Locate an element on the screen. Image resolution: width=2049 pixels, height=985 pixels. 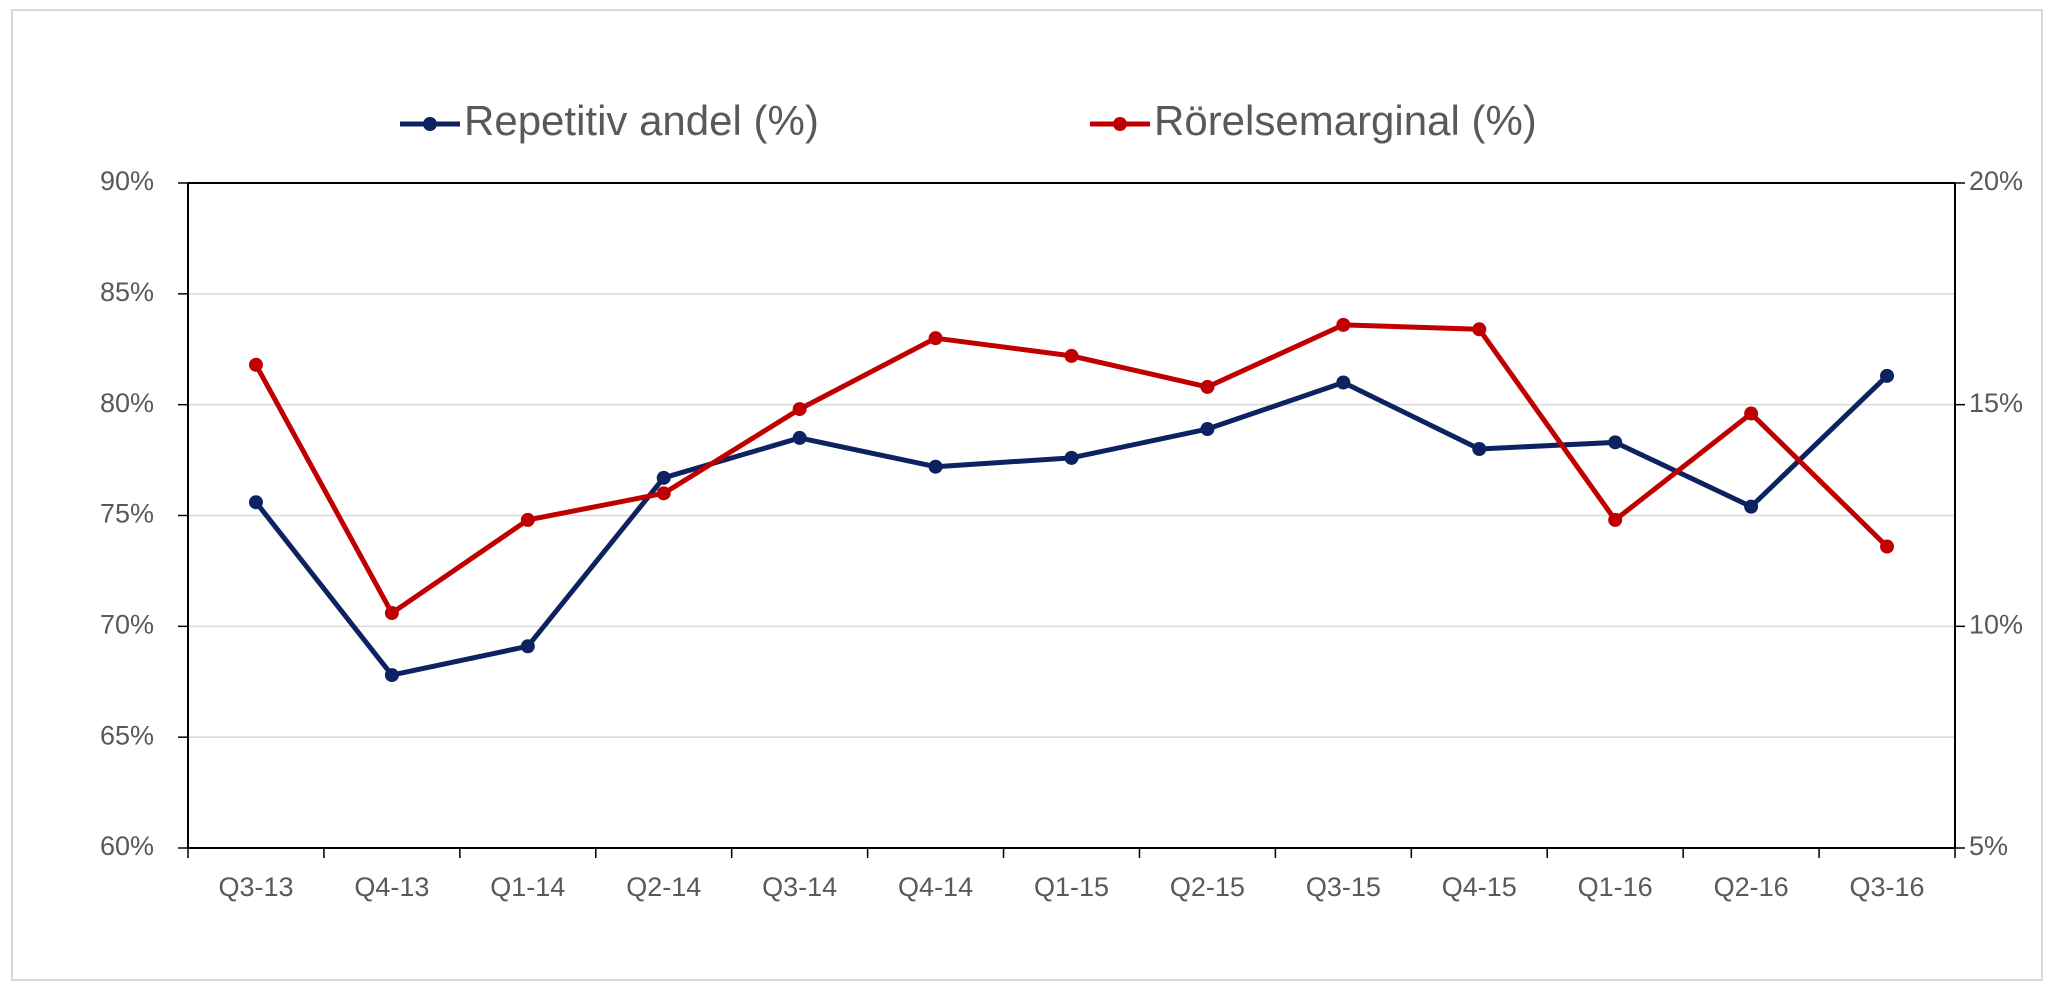
y2-tick-label: 20% is located at coordinates (1996, 181).